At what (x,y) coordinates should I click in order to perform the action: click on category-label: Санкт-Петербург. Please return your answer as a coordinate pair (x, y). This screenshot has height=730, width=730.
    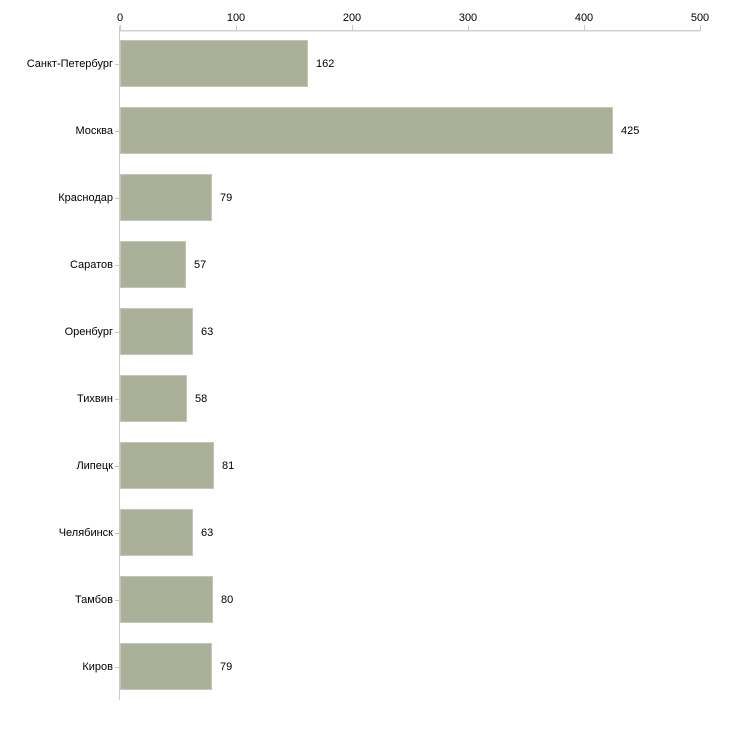
    Looking at the image, I should click on (69, 63).